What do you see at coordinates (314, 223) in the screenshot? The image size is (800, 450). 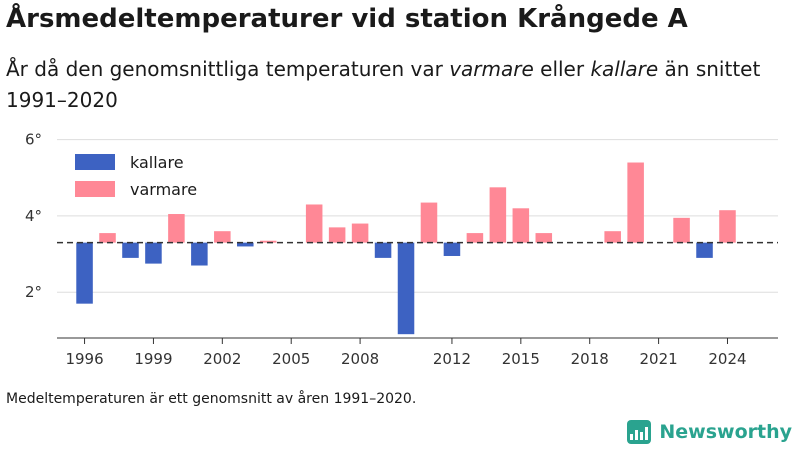 I see `bar-2006` at bounding box center [314, 223].